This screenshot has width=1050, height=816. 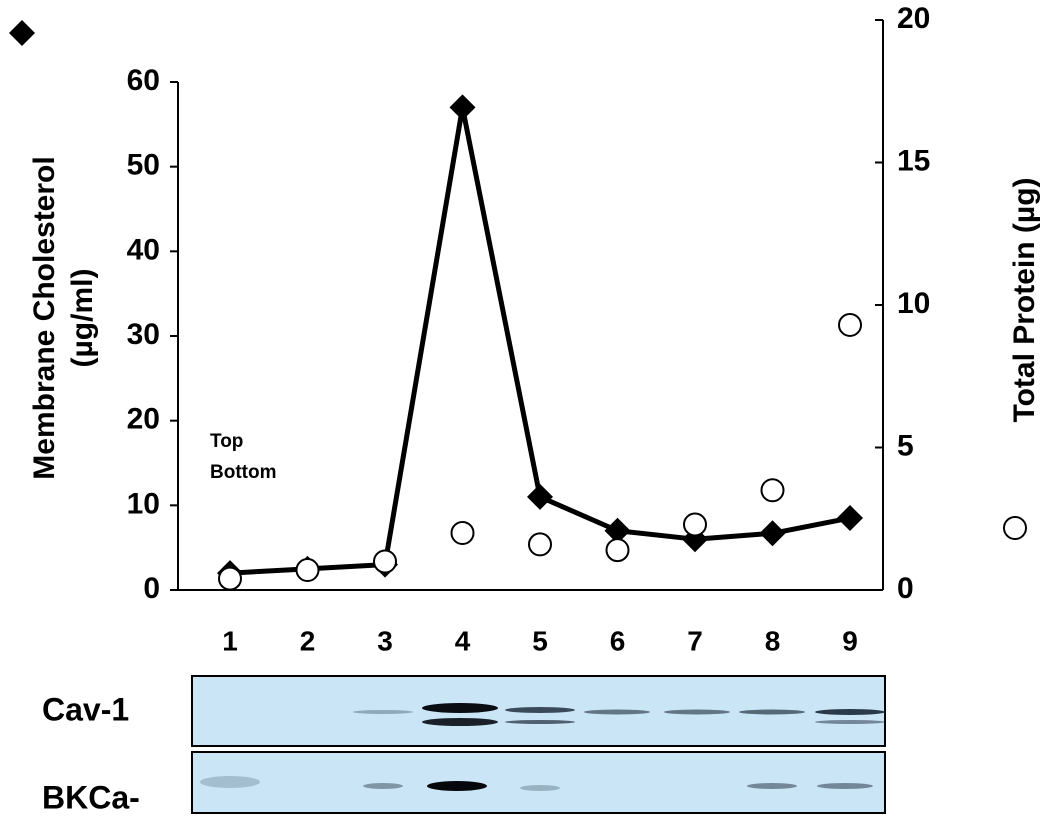 I want to click on x-tick-label: 1, so click(x=230, y=640).